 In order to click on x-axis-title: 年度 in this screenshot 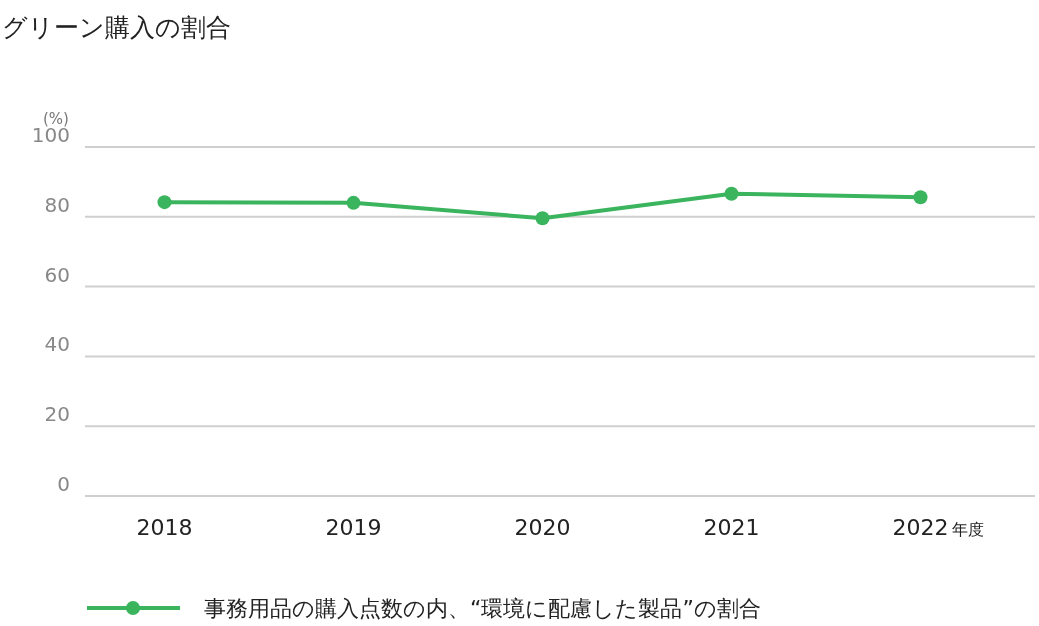, I will do `click(967, 529)`.